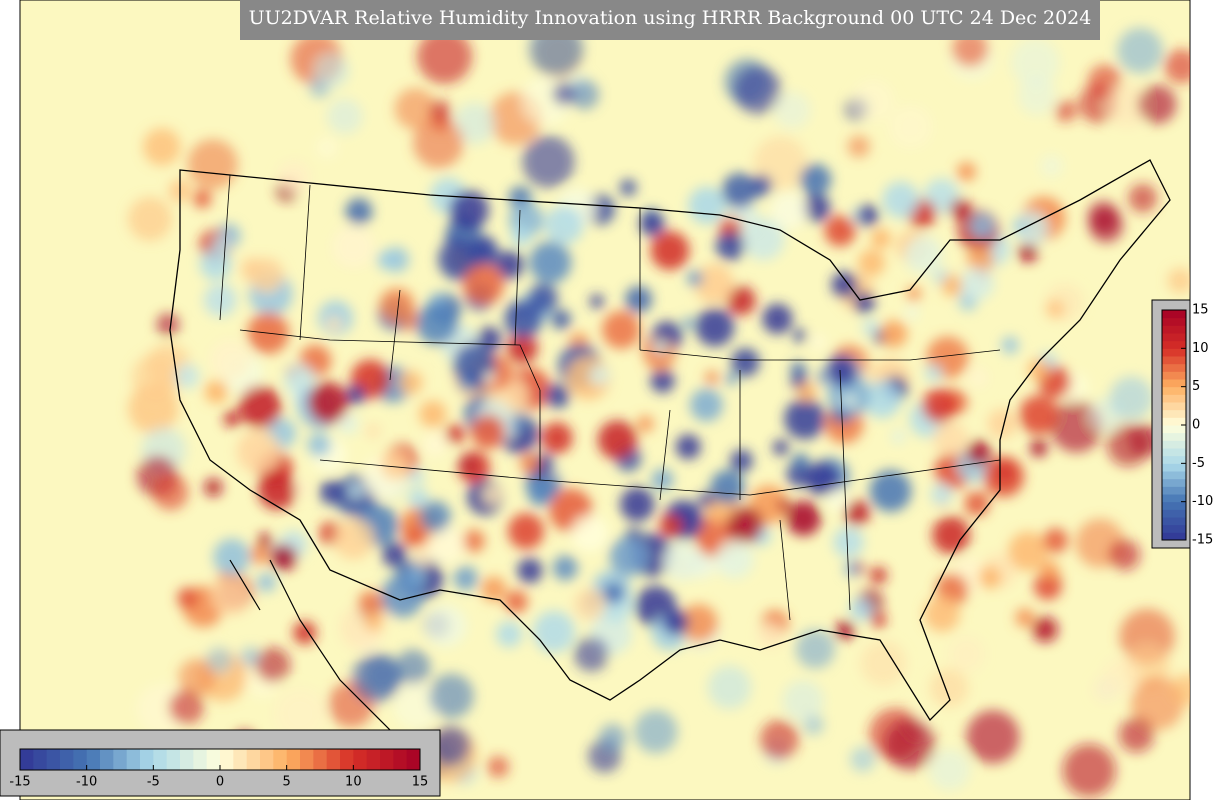 This screenshot has height=800, width=1216. What do you see at coordinates (1200, 348) in the screenshot?
I see `colorbar-tick-label: 10` at bounding box center [1200, 348].